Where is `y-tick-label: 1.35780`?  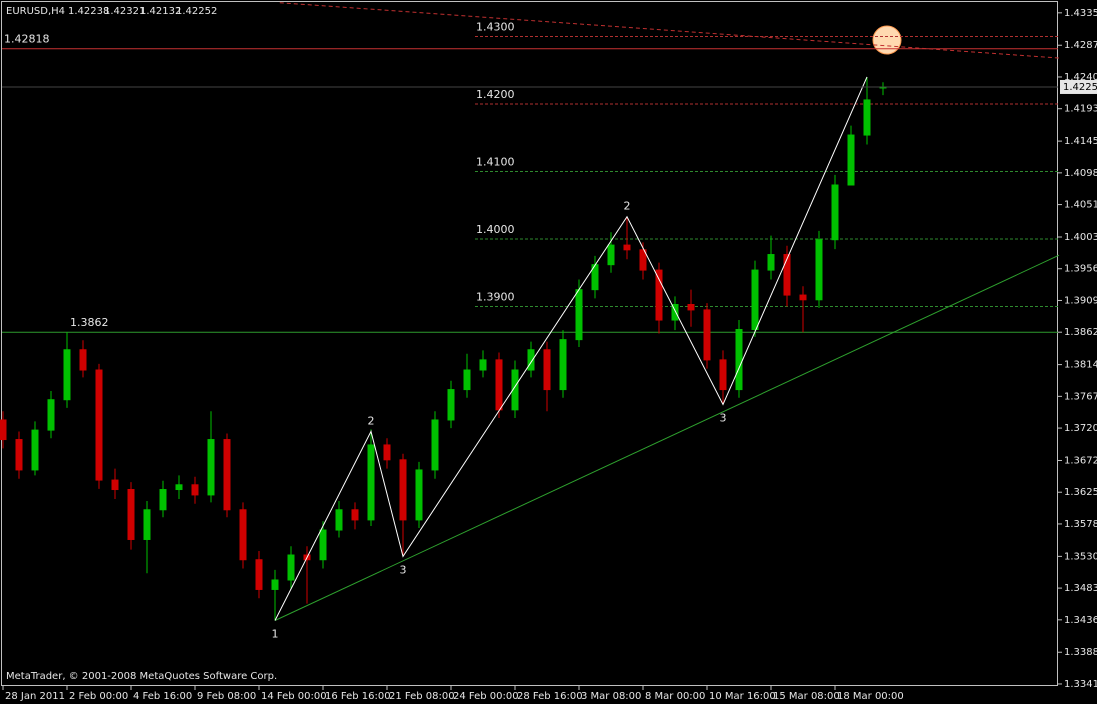
y-tick-label: 1.35780 is located at coordinates (1080, 524).